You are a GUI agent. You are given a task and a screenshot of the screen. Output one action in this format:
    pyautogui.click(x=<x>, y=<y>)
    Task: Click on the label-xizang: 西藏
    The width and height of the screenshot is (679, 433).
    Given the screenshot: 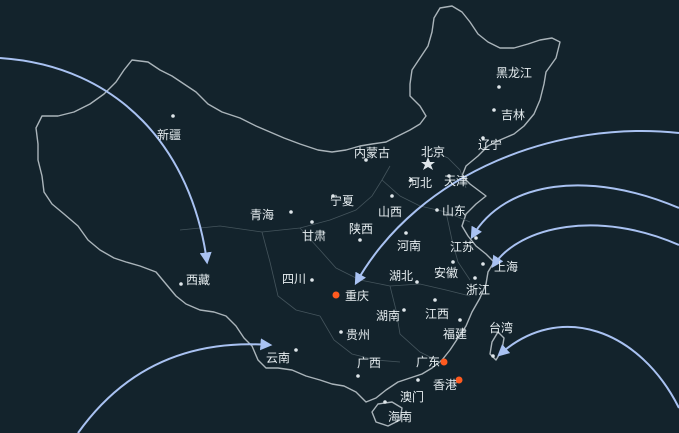 What is the action you would take?
    pyautogui.click(x=198, y=280)
    